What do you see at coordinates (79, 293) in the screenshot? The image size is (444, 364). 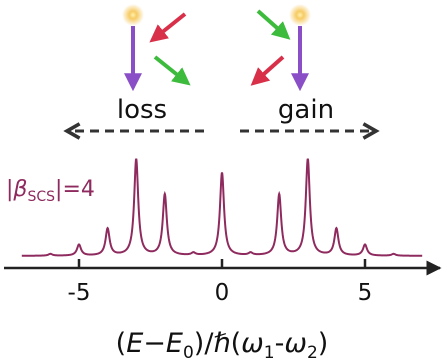 I see `x-tick-label-0: -5` at bounding box center [79, 293].